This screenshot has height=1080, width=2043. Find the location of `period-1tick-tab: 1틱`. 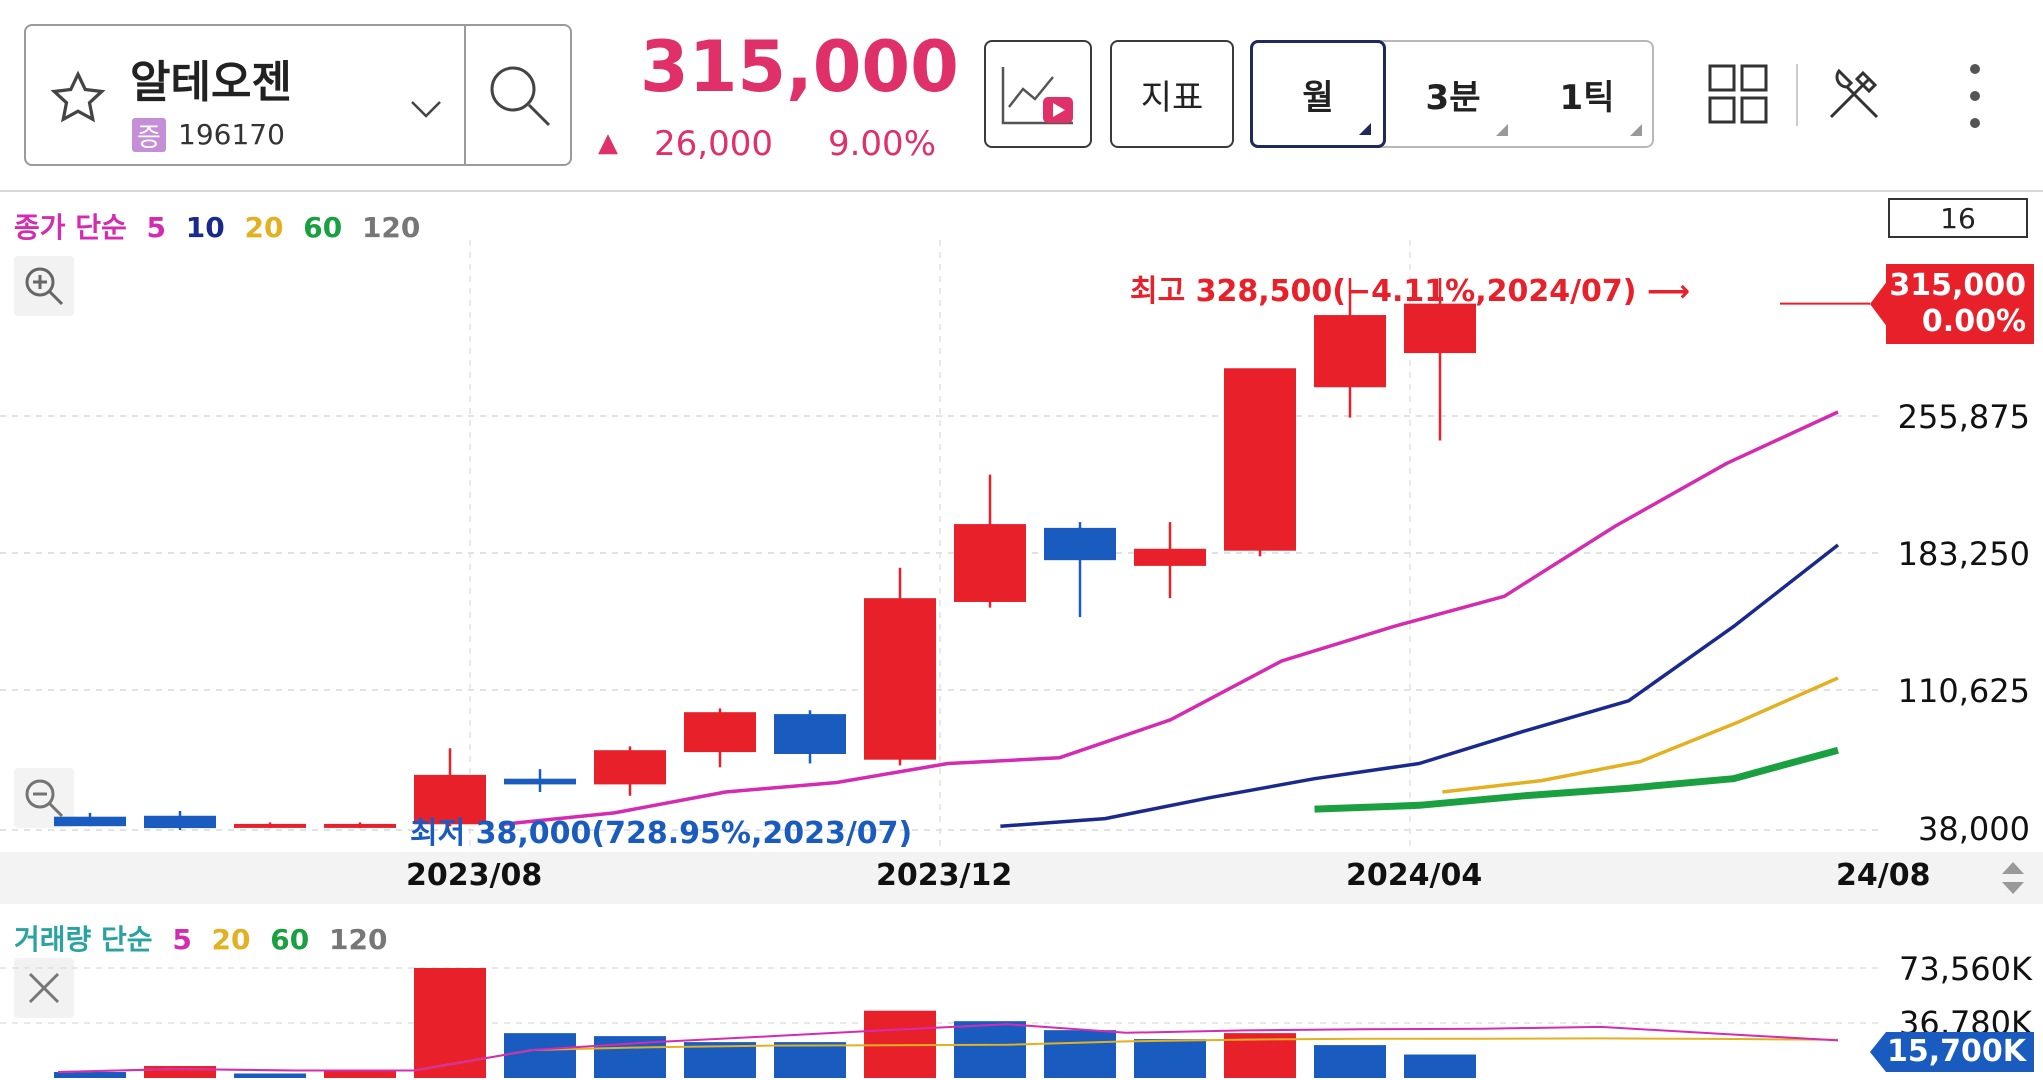

period-1tick-tab: 1틱 is located at coordinates (1587, 94).